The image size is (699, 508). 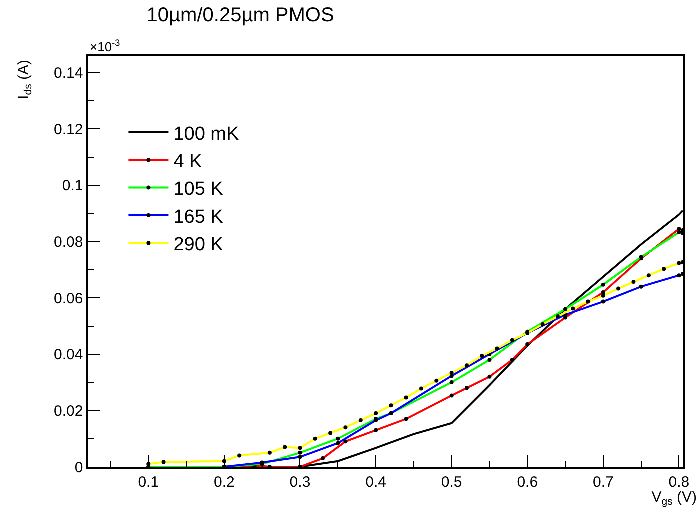 I want to click on x-tick-label: 0.2, so click(x=224, y=482).